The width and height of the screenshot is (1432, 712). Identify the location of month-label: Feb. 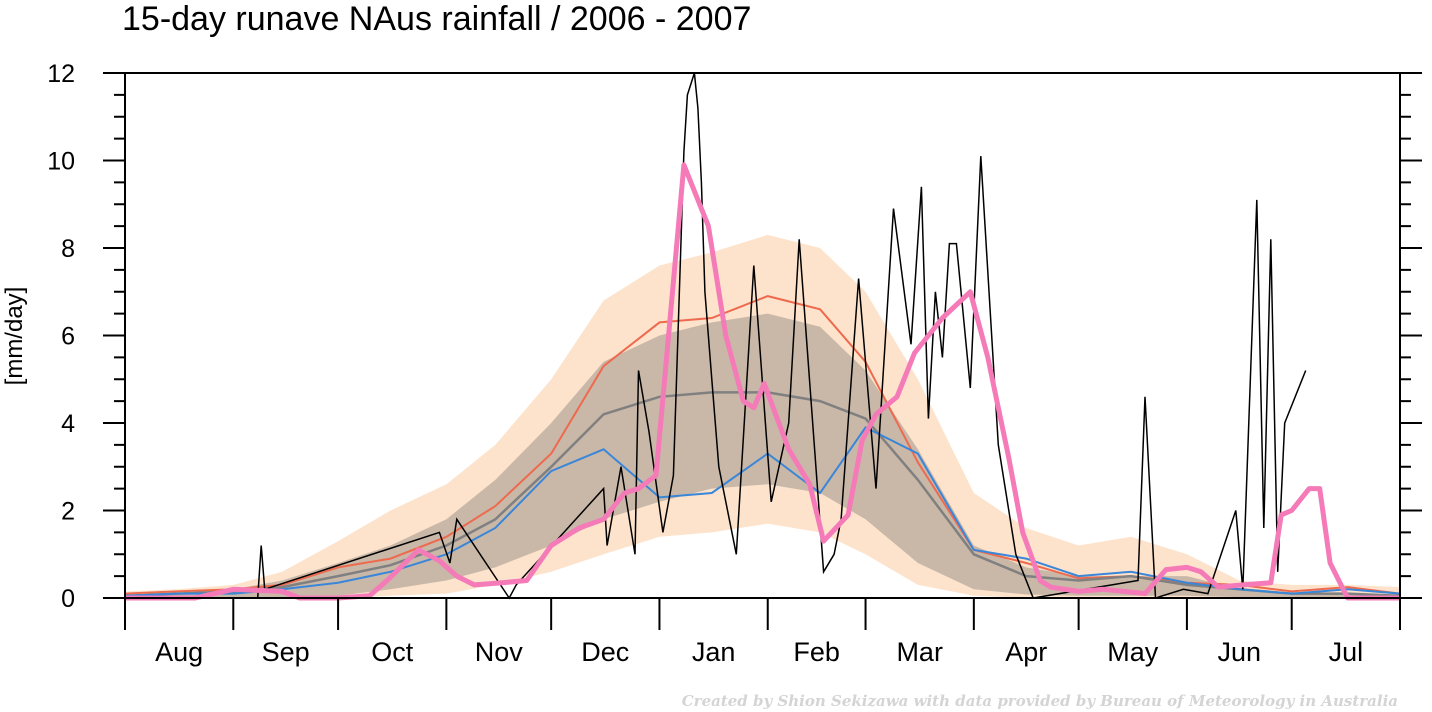
(816, 652).